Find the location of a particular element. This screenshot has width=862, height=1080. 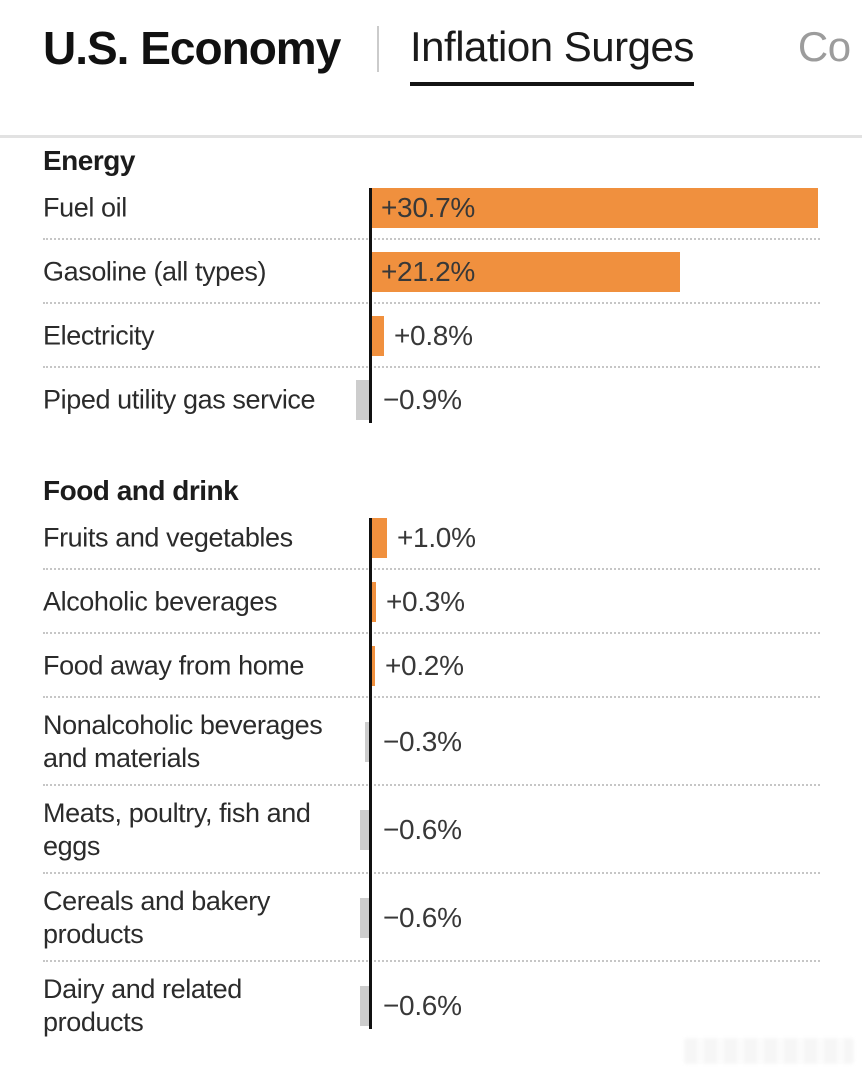

chart-row: Electricity +0.8% is located at coordinates (431, 336).